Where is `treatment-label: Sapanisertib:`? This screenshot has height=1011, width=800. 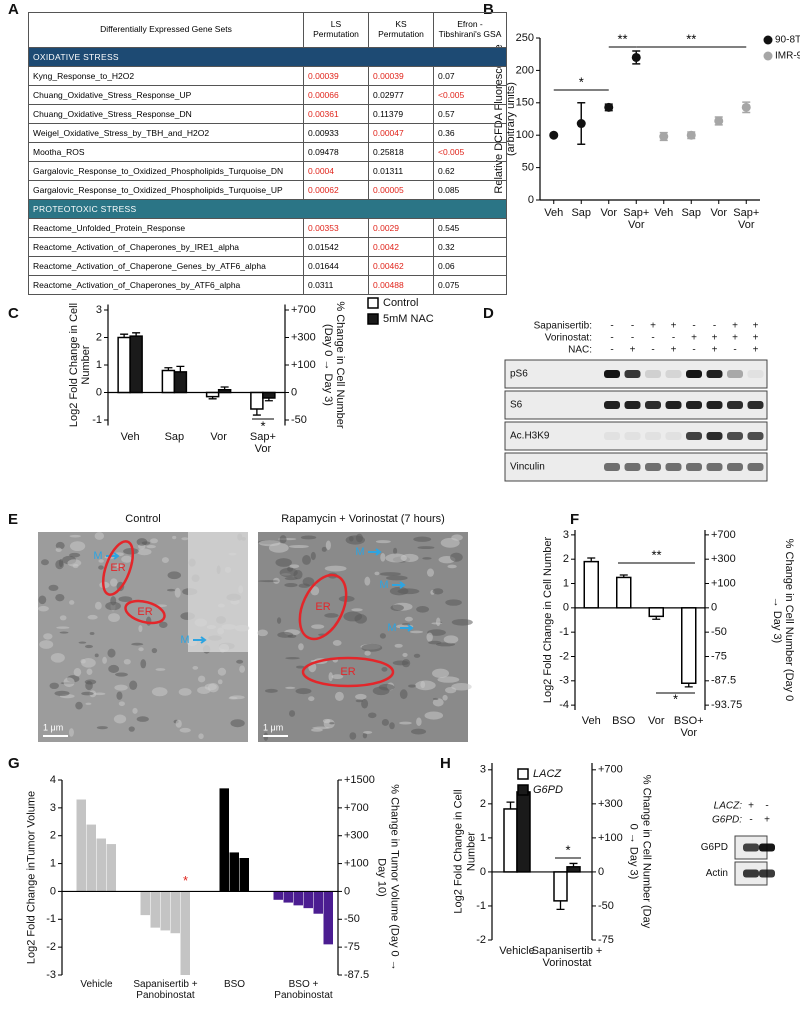 treatment-label: Sapanisertib: is located at coordinates (563, 326).